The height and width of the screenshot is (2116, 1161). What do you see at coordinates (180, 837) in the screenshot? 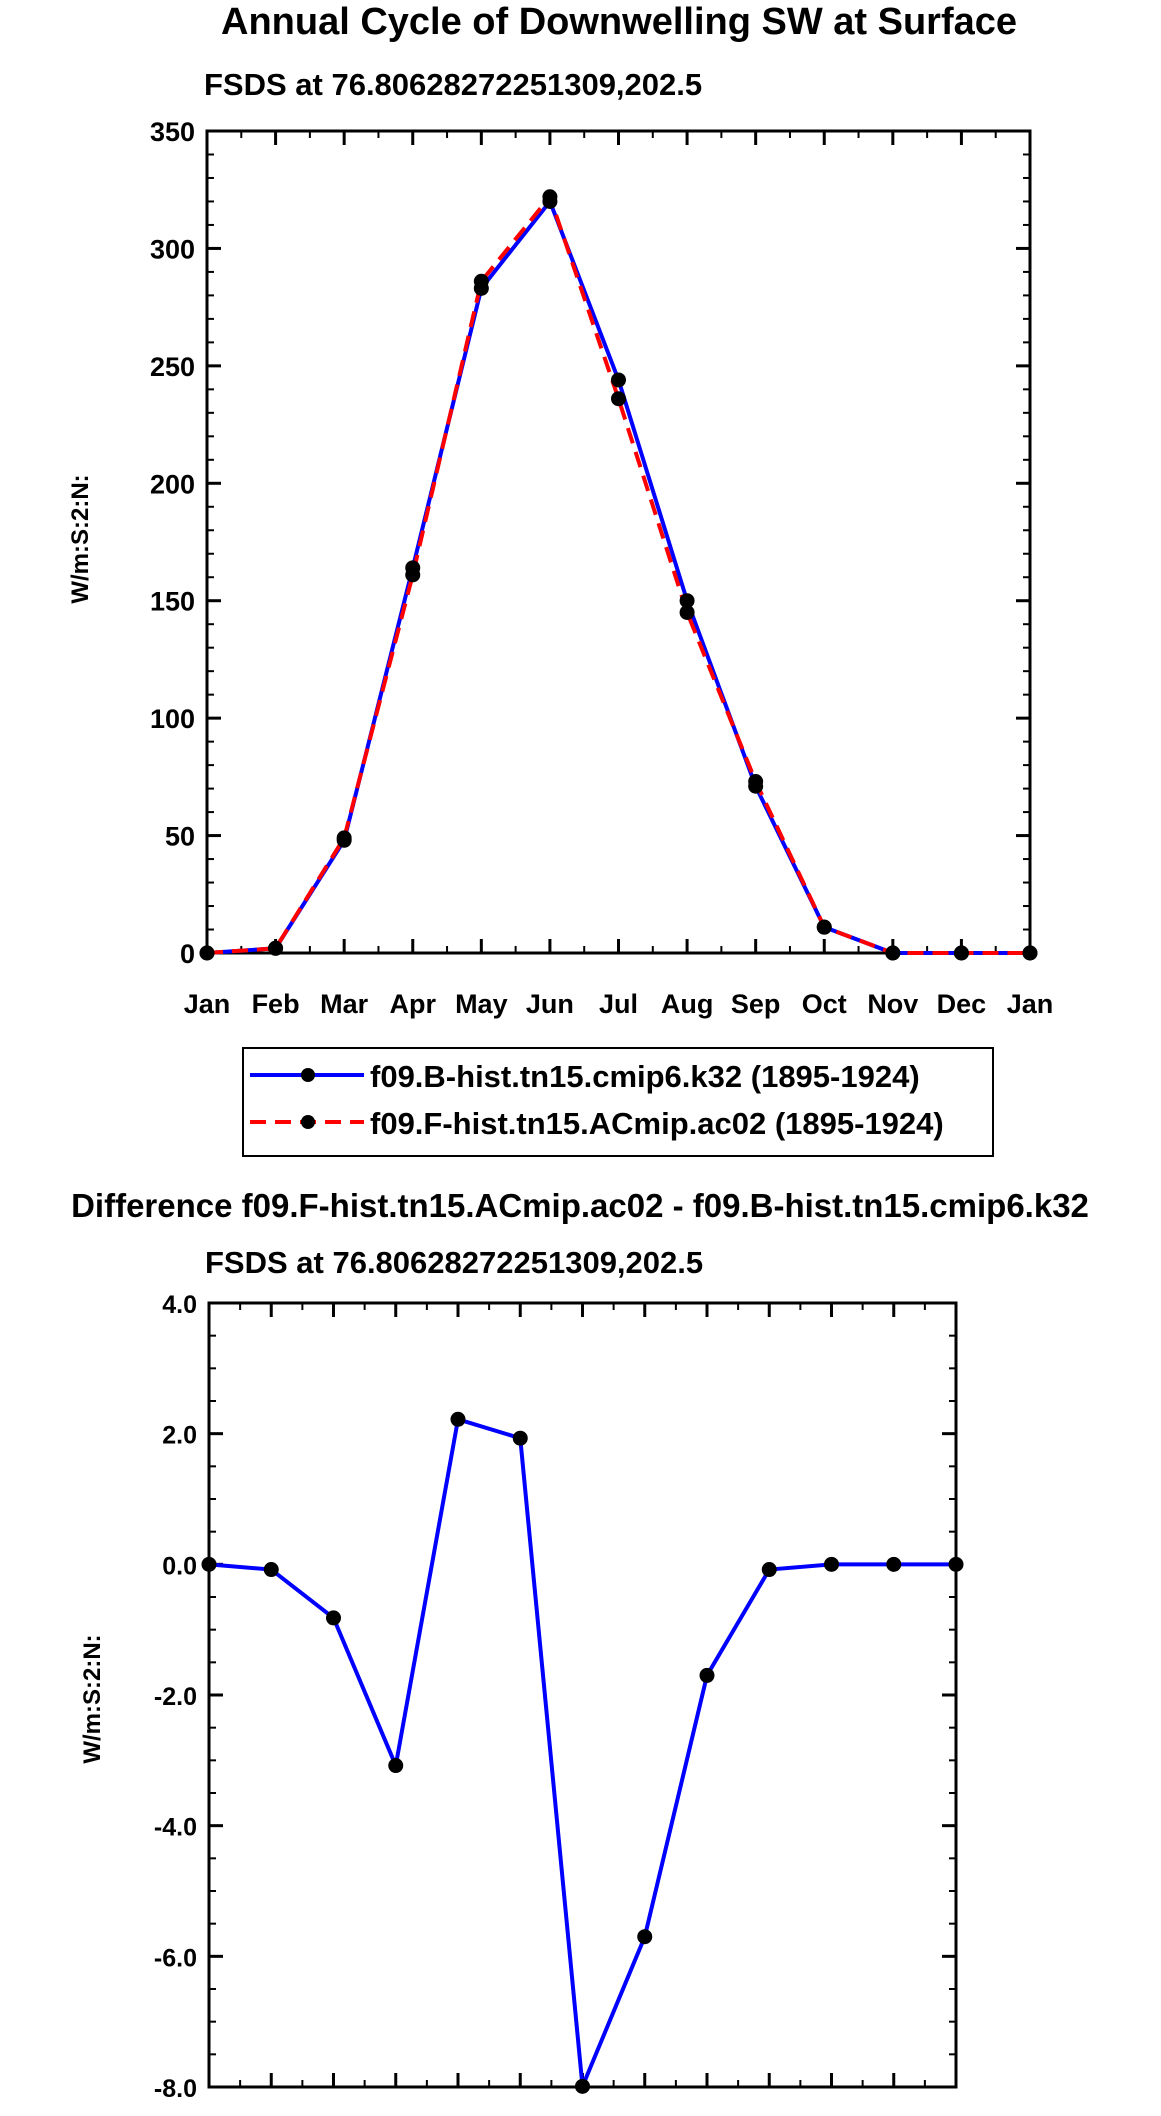
I see `y-tick-label: 50` at bounding box center [180, 837].